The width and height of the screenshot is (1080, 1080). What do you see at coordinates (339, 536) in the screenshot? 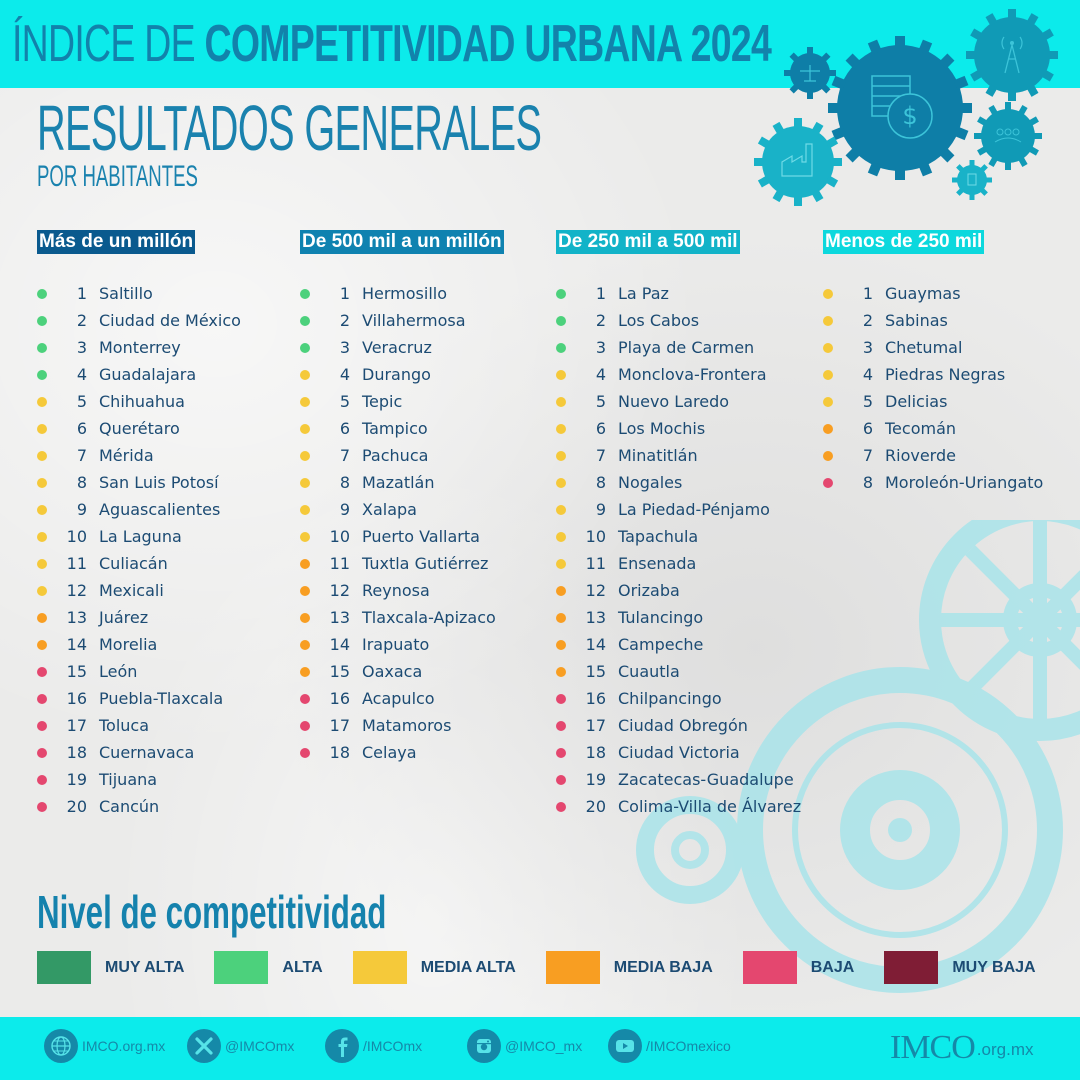
I see `rank-number: 10` at bounding box center [339, 536].